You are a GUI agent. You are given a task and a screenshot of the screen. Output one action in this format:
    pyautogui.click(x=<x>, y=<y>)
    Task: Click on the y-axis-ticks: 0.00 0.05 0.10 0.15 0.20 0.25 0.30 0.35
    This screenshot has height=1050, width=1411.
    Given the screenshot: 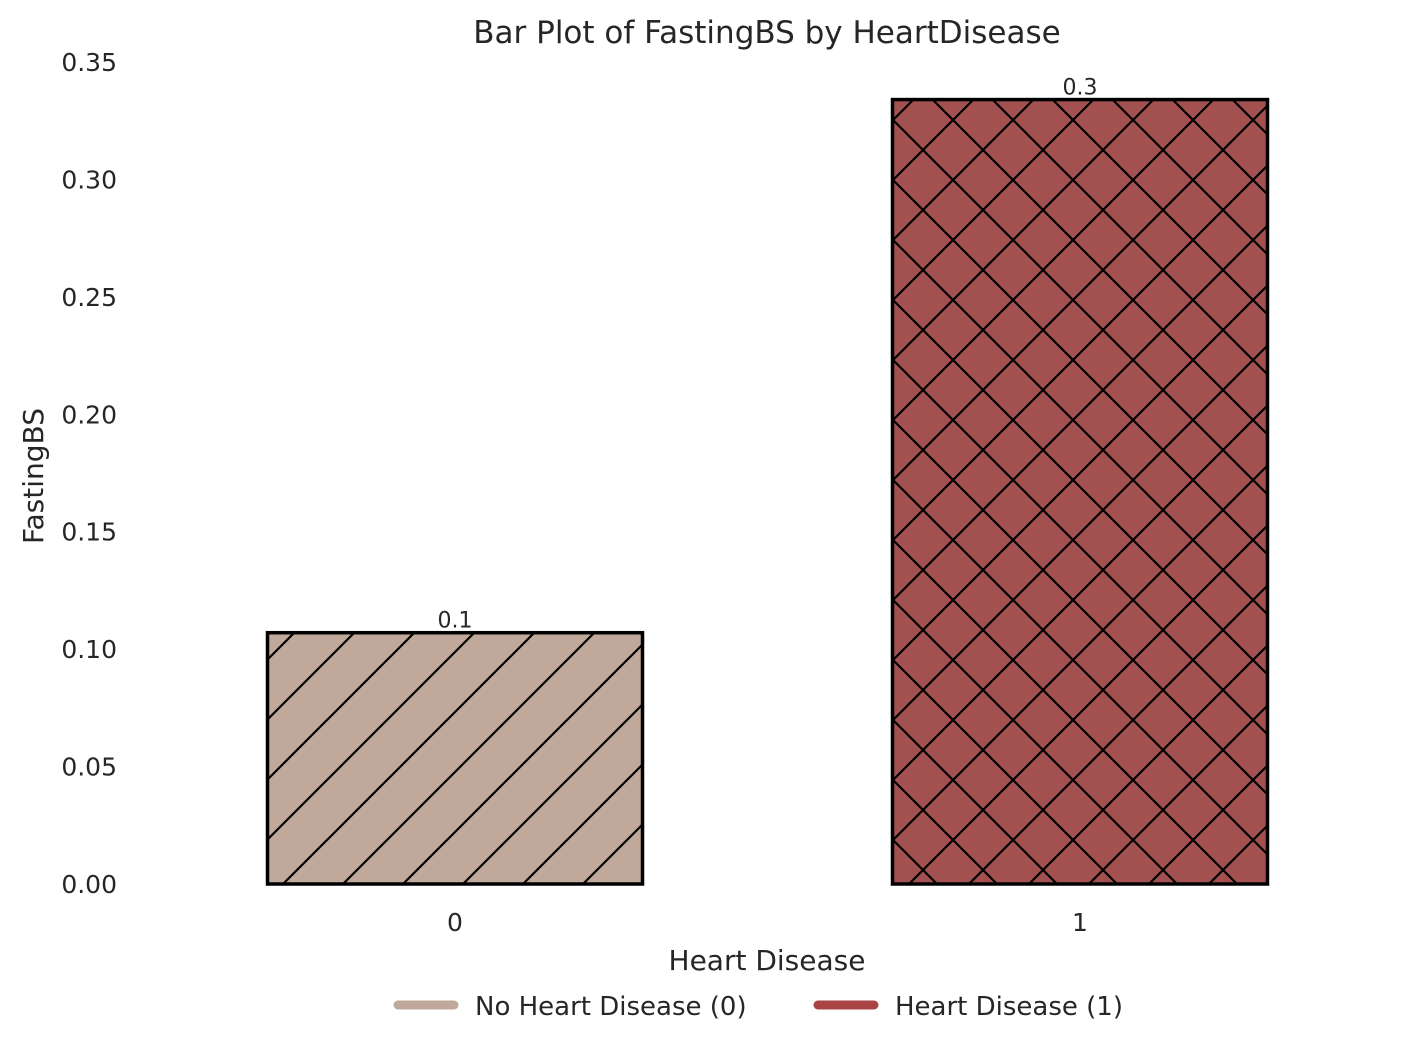 What is the action you would take?
    pyautogui.click(x=89, y=473)
    